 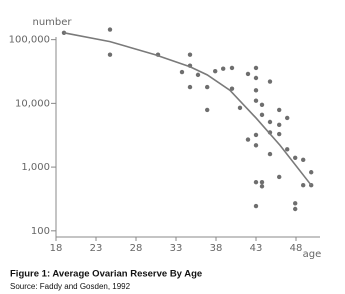 What do you see at coordinates (29, 40) in the screenshot?
I see `y-tick-label: 100,000` at bounding box center [29, 40].